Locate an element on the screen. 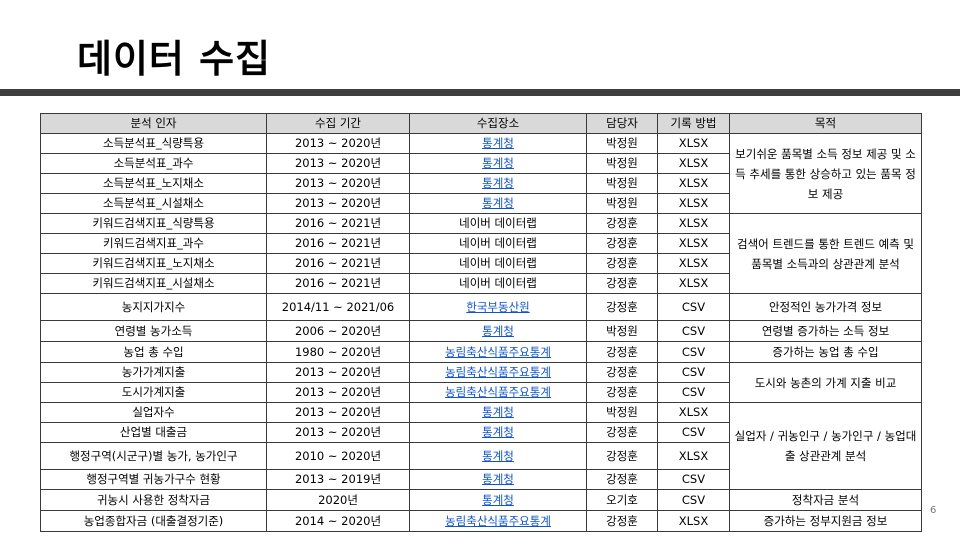 The image size is (960, 540). cell-factor: 소득분석표_시설채소 is located at coordinates (153, 203).